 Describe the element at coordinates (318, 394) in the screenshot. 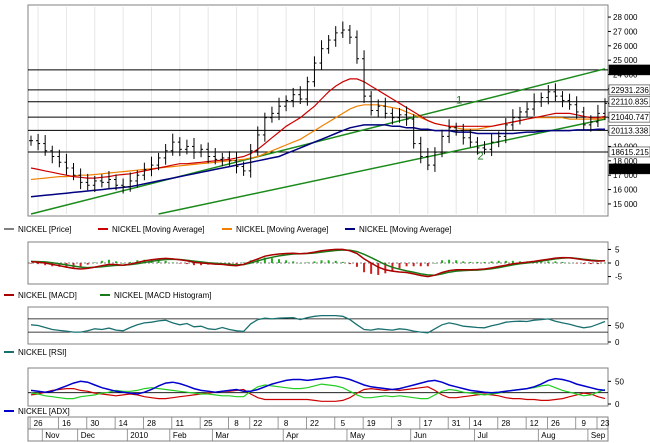

I see `minus-di-line` at that location.